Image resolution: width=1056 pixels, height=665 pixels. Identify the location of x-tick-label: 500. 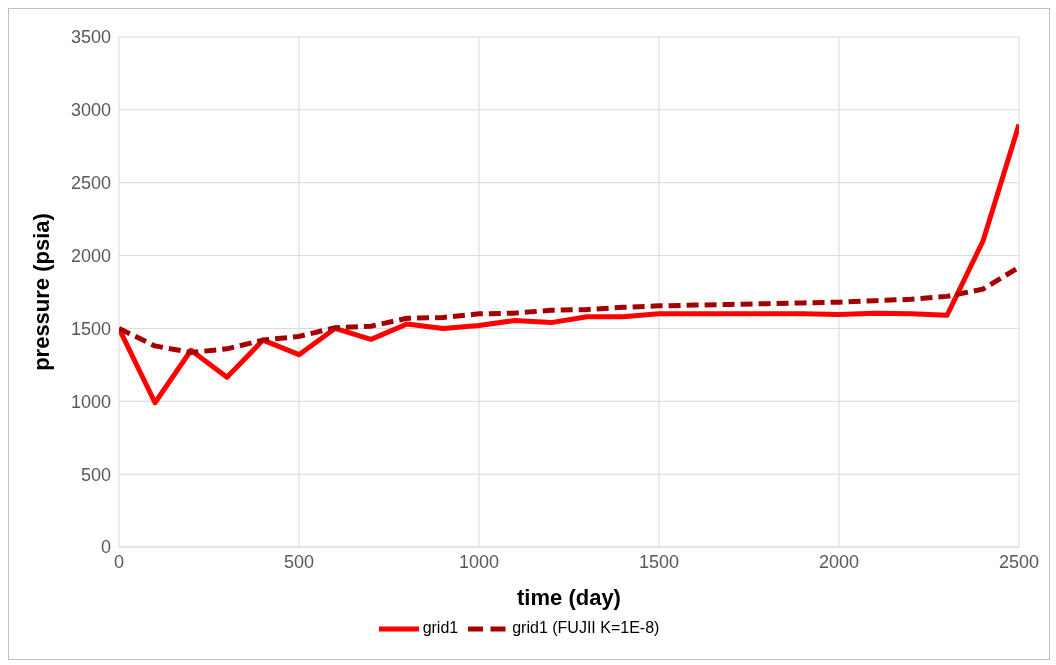
(299, 561).